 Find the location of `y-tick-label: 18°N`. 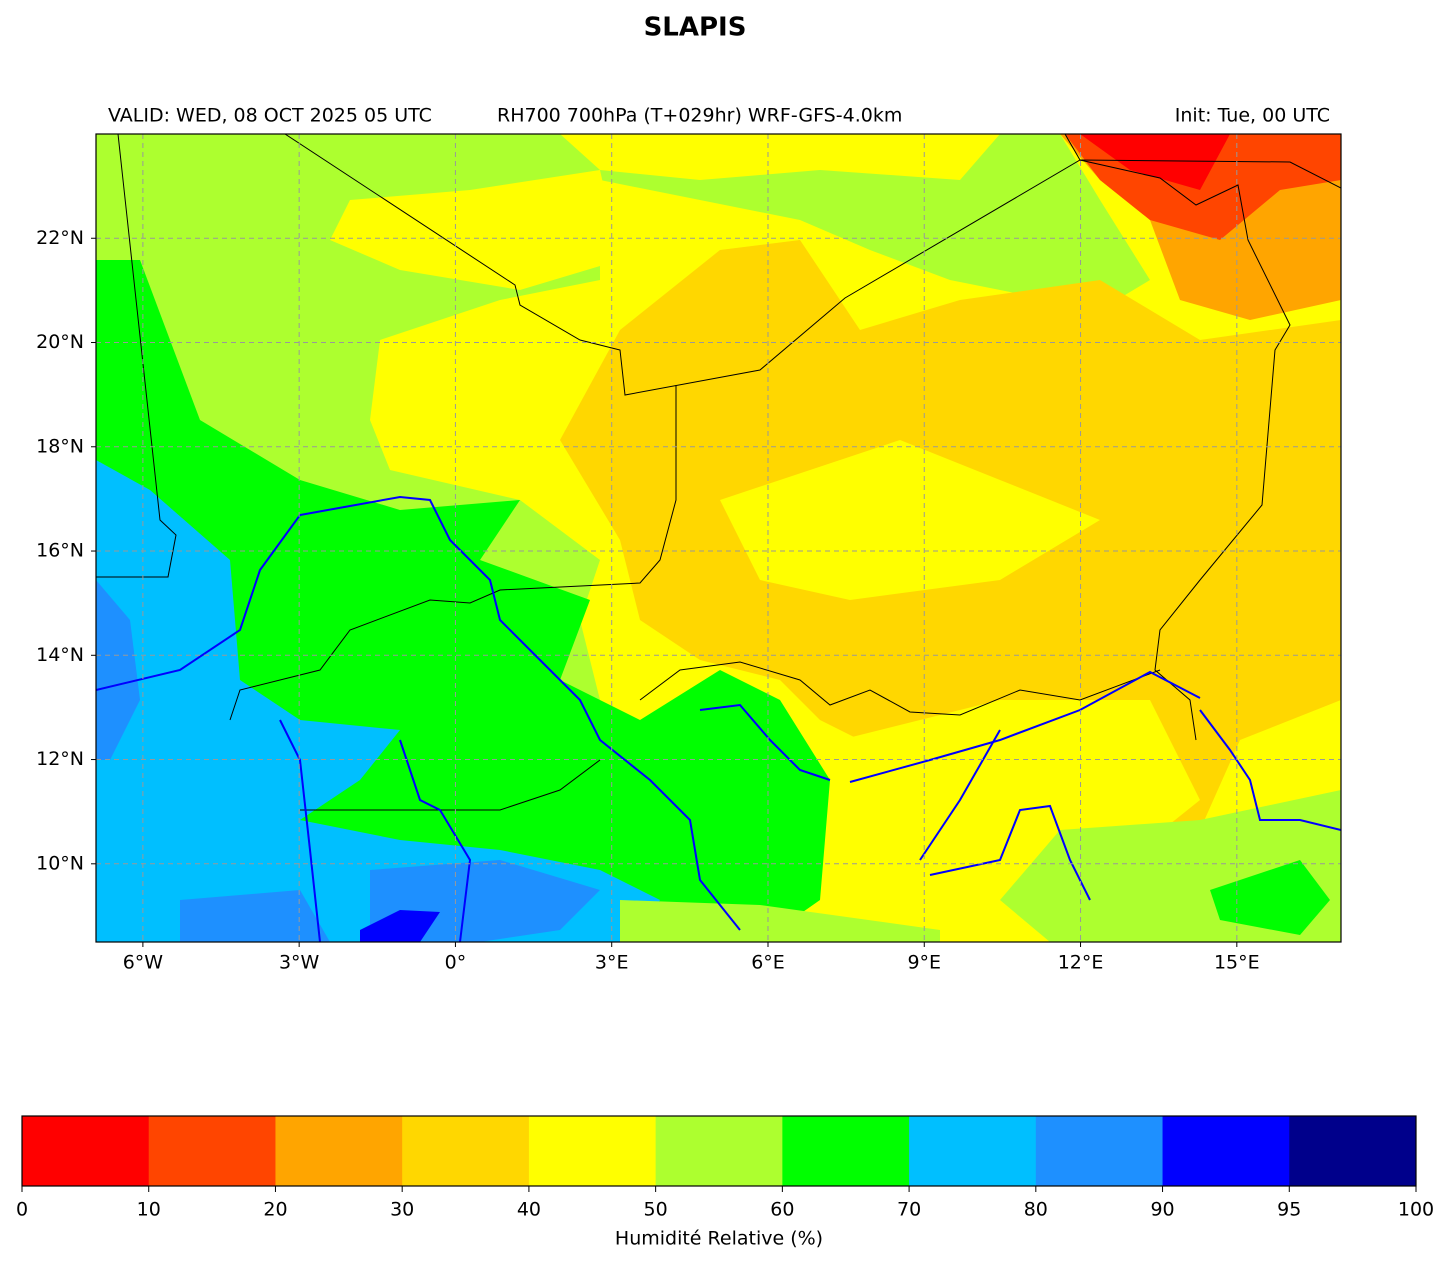

y-tick-label: 18°N is located at coordinates (60, 446).